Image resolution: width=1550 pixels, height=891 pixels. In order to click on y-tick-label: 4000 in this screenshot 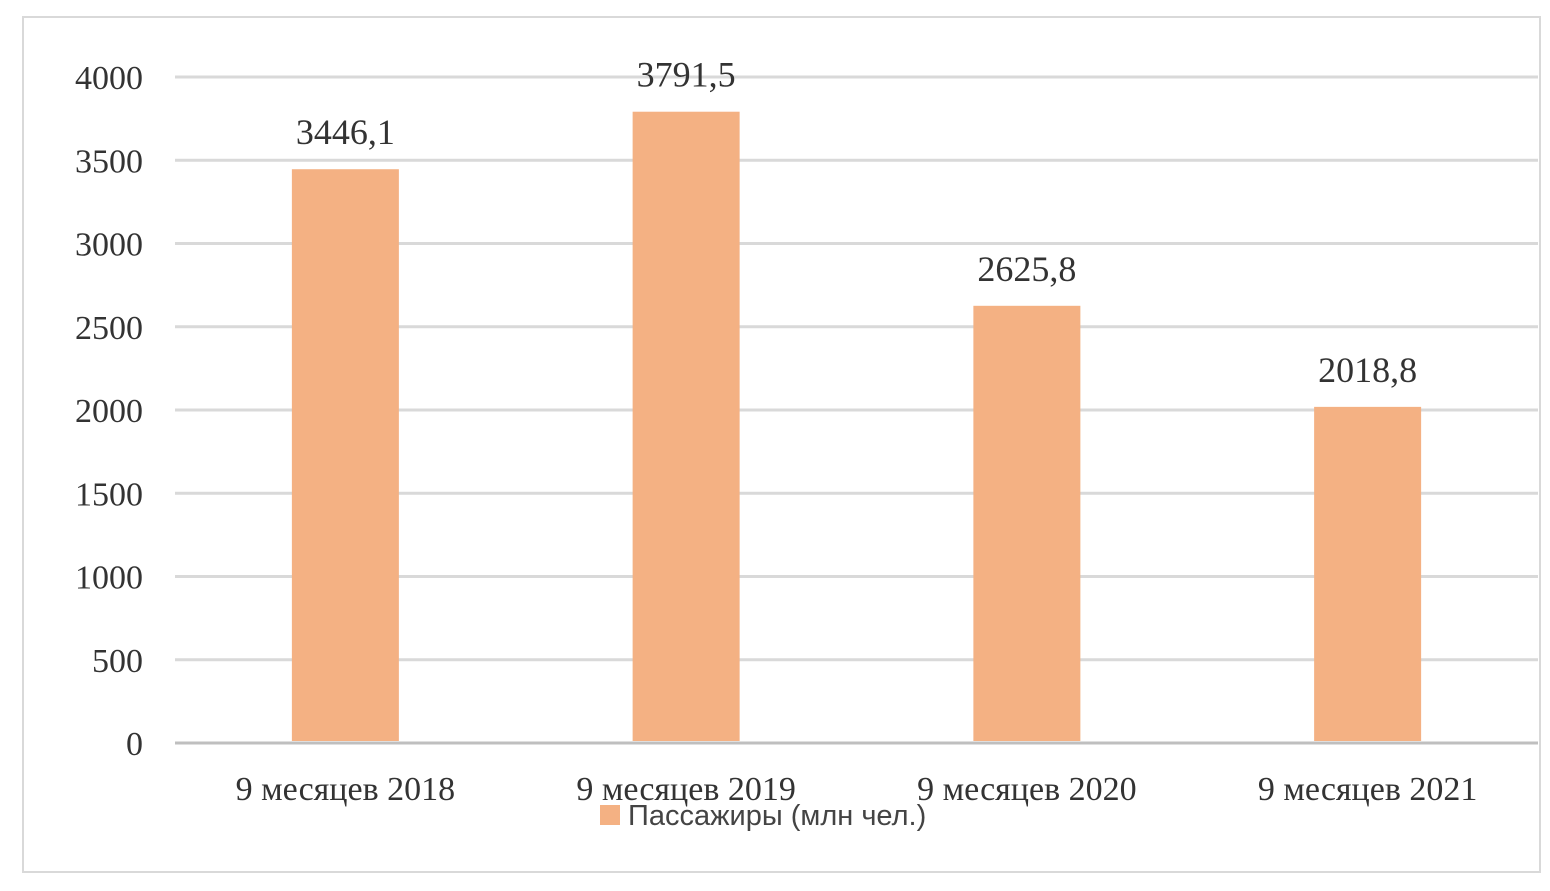, I will do `click(109, 78)`.